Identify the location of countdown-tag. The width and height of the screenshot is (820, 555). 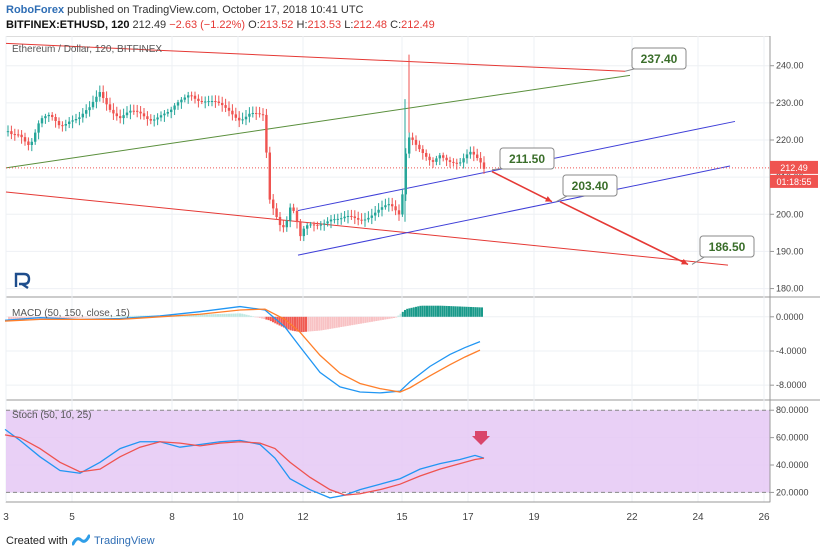
(794, 181).